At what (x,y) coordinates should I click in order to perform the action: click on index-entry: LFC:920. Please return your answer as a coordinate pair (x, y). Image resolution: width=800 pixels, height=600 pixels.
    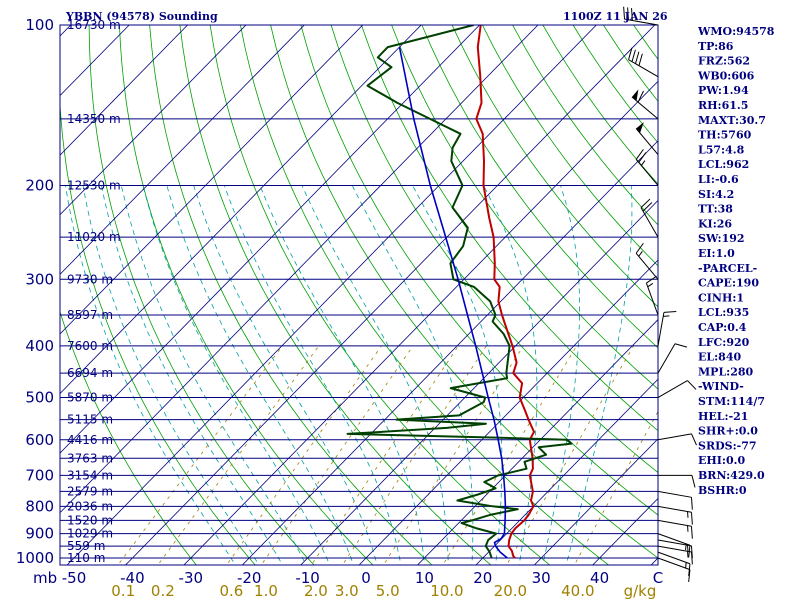
    Looking at the image, I should click on (724, 342).